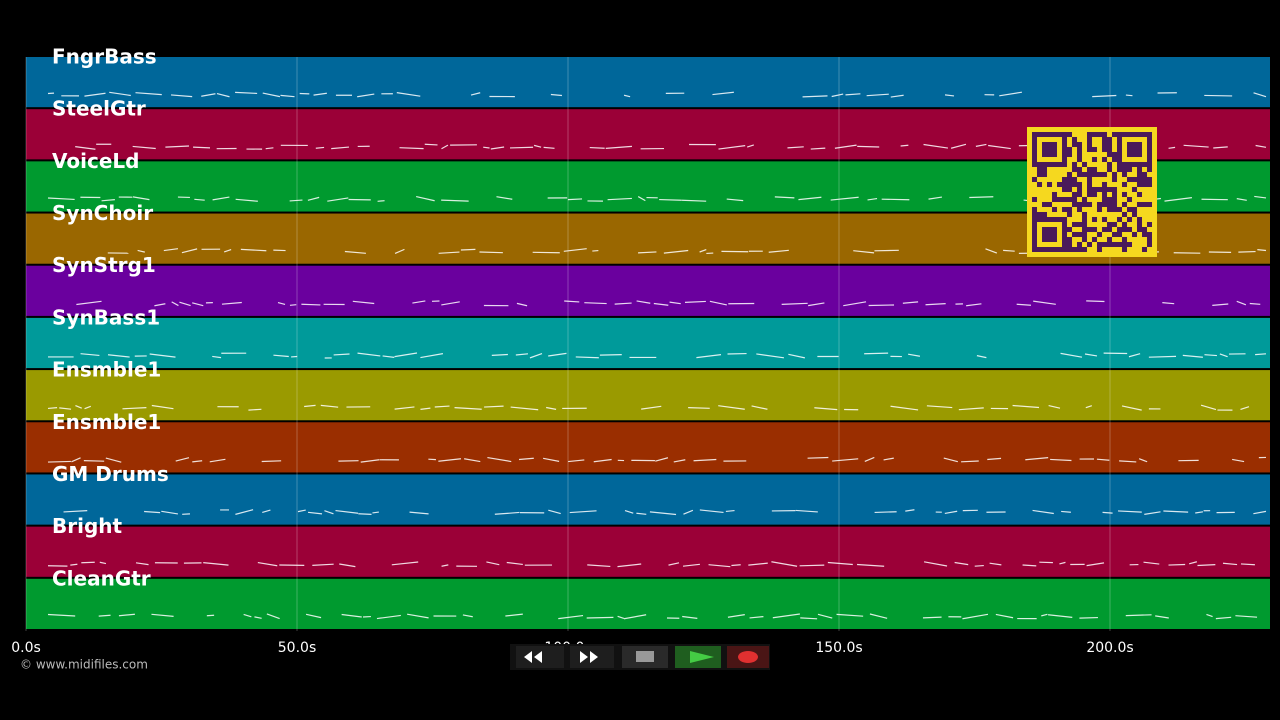  Describe the element at coordinates (838, 648) in the screenshot. I see `time-tick-label: 150.0s` at that location.